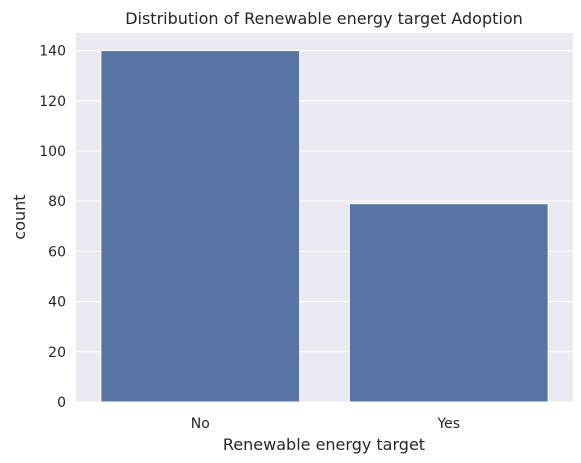  Describe the element at coordinates (19, 216) in the screenshot. I see `y-axis-label: count` at that location.